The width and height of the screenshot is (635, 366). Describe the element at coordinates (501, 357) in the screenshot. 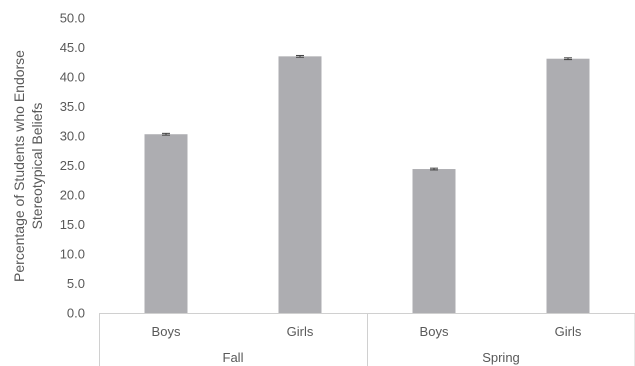

I see `group-label: Spring` at that location.